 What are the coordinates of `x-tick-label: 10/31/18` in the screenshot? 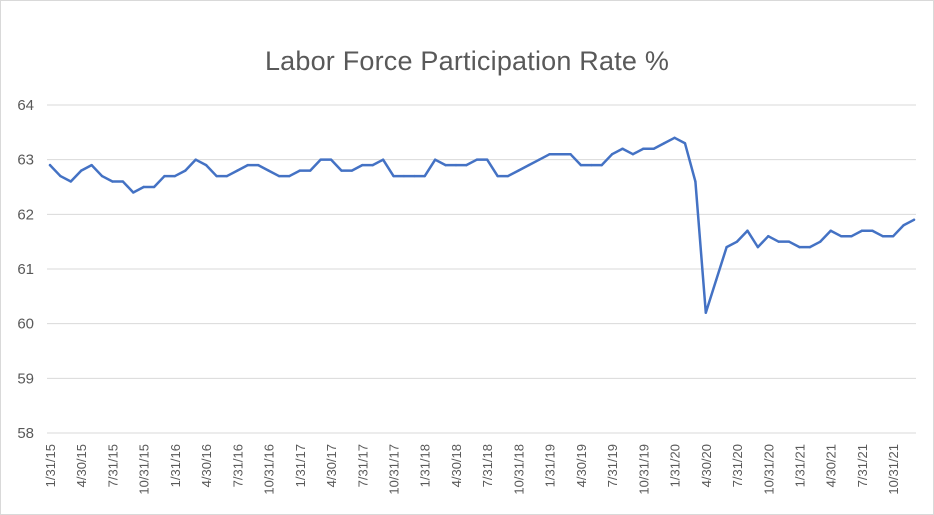 It's located at (518, 469).